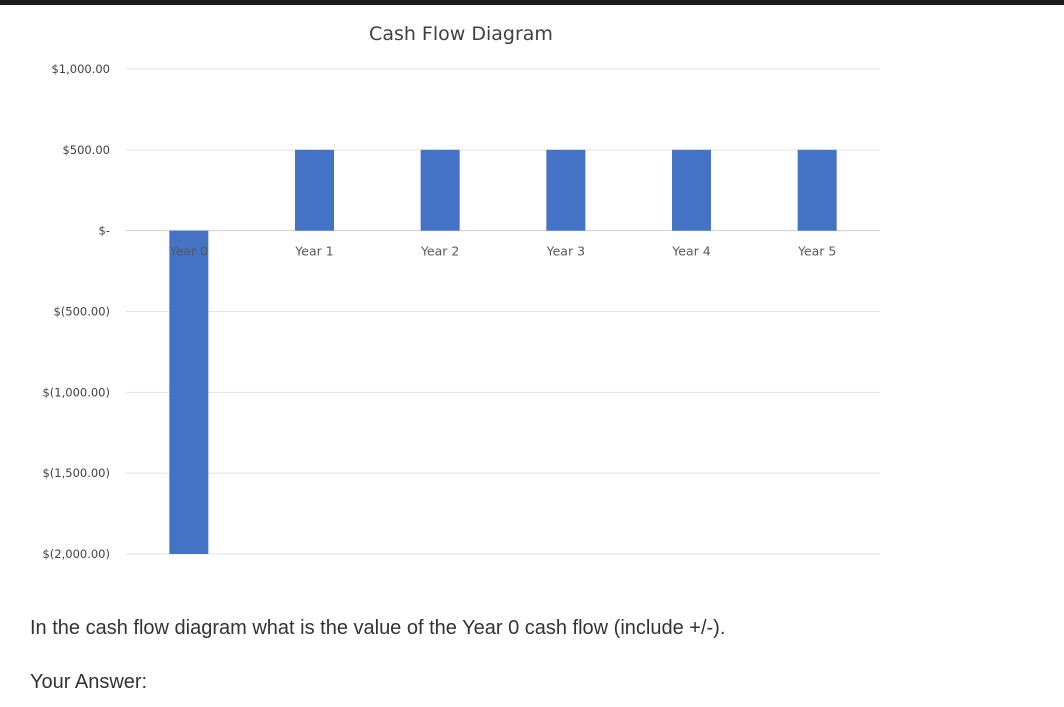 The width and height of the screenshot is (1064, 707). Describe the element at coordinates (104, 231) in the screenshot. I see `y-tick-label: $-` at that location.